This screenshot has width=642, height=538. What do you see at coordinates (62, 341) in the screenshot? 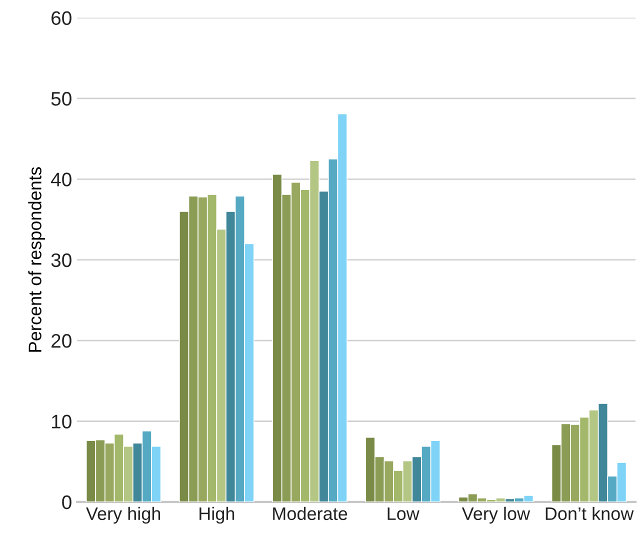
I see `y-tick-label: 20` at bounding box center [62, 341].